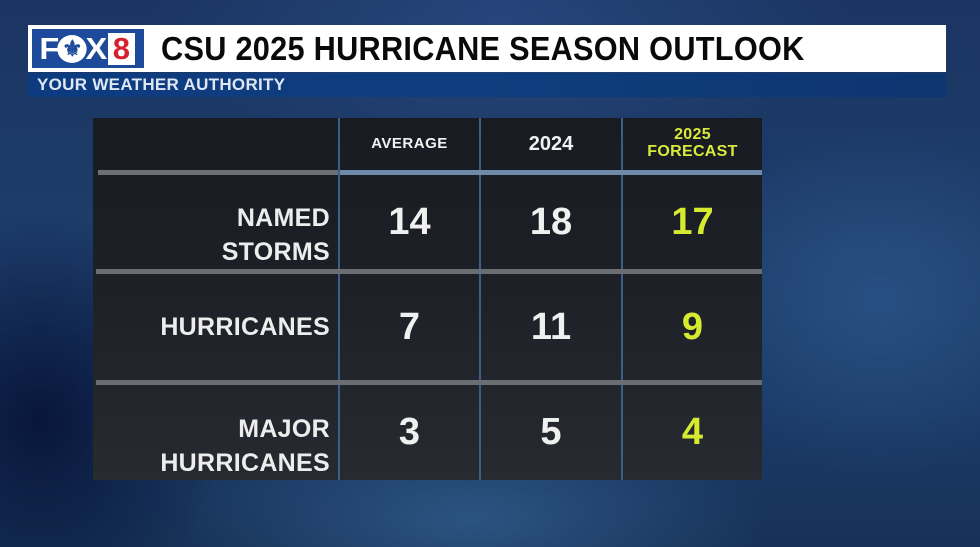  Describe the element at coordinates (121, 48) in the screenshot. I see `logo-number: 8` at that location.